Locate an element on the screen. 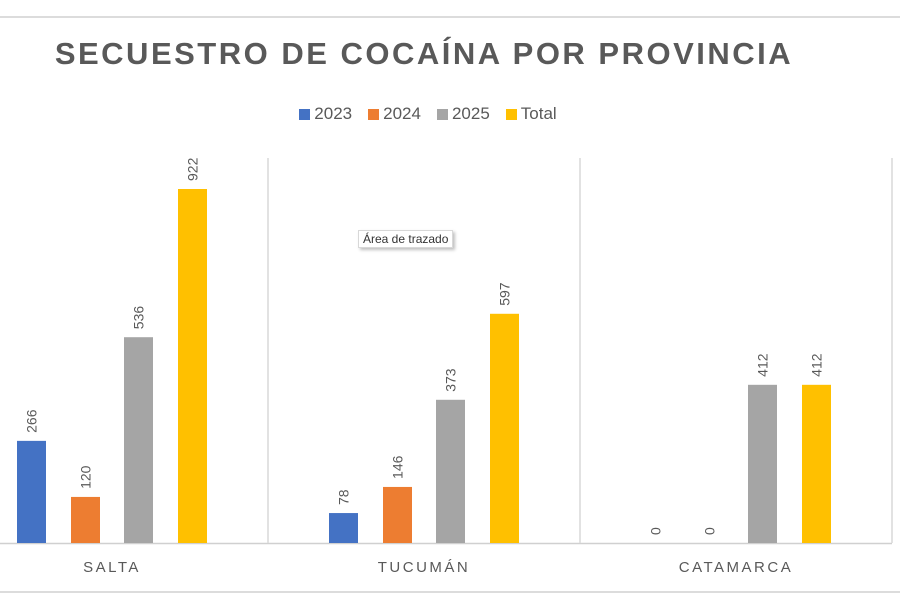 The height and width of the screenshot is (600, 900). bar-total-salta is located at coordinates (192, 366).